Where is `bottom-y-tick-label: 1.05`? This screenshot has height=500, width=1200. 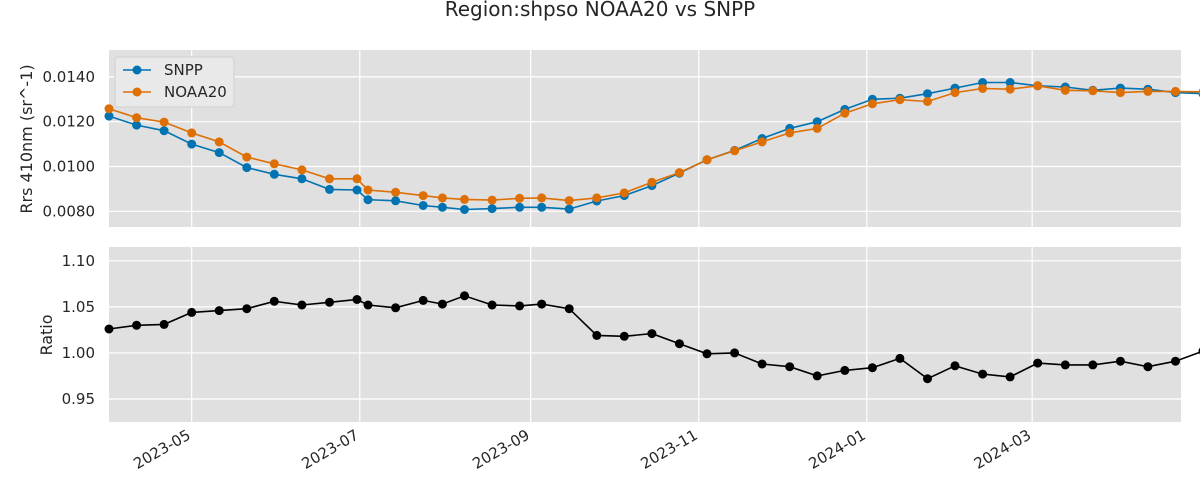 bottom-y-tick-label: 1.05 is located at coordinates (78, 307).